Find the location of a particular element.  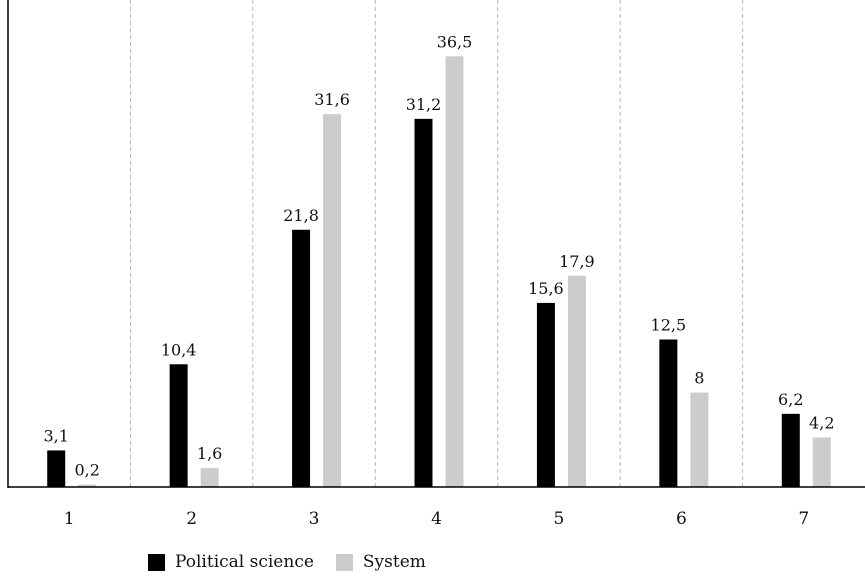

data-label: 1,6 is located at coordinates (209, 453).